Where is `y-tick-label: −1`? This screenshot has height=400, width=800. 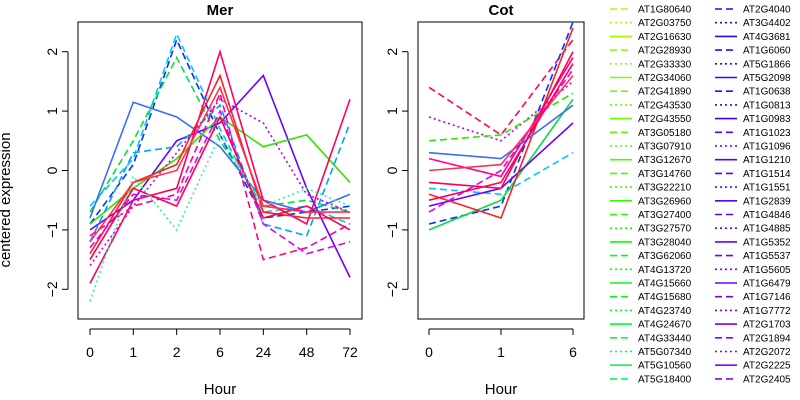
y-tick-label: −1 is located at coordinates (392, 230).